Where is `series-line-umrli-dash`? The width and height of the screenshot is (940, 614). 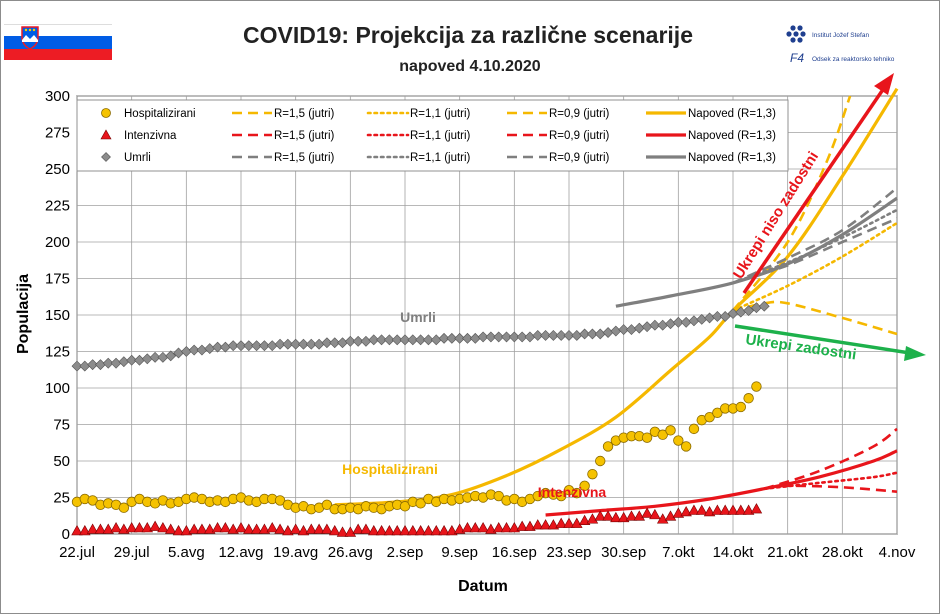
series-line-umrli-dash is located at coordinates (815, 235).